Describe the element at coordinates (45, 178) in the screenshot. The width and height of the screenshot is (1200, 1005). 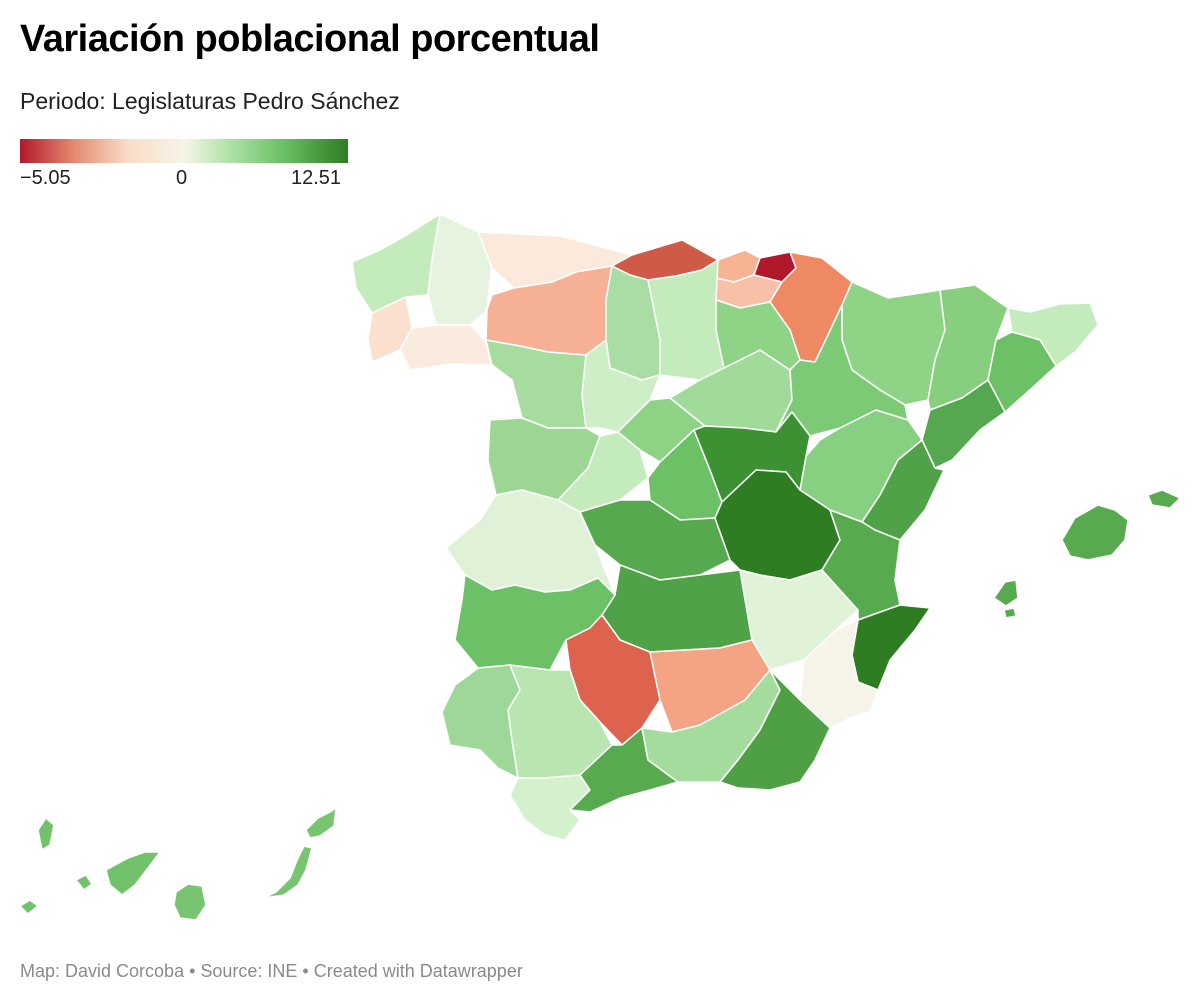
I see `legend-min-label: −5.05` at that location.